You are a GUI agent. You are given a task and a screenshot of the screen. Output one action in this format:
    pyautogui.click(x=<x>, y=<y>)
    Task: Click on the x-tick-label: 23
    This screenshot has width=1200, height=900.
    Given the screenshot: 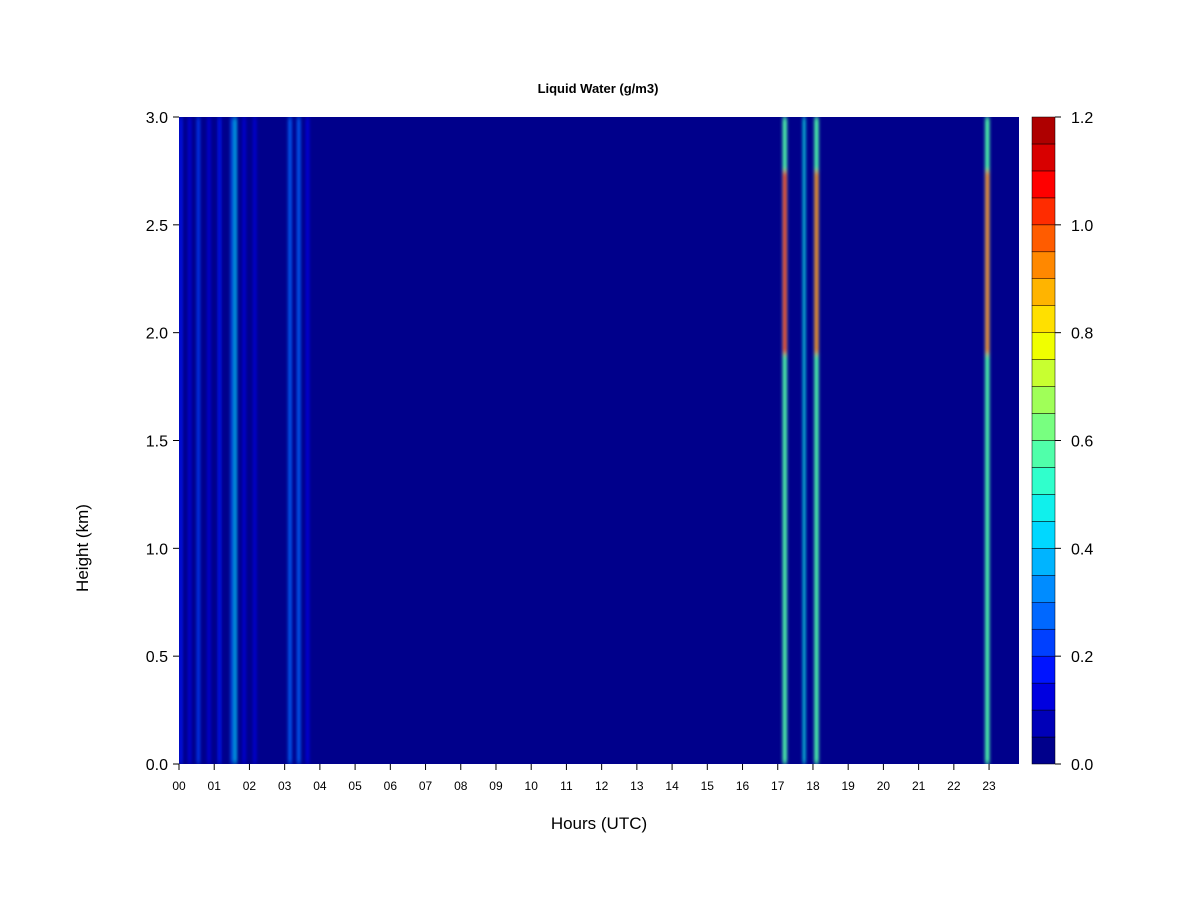 What is the action you would take?
    pyautogui.click(x=989, y=786)
    